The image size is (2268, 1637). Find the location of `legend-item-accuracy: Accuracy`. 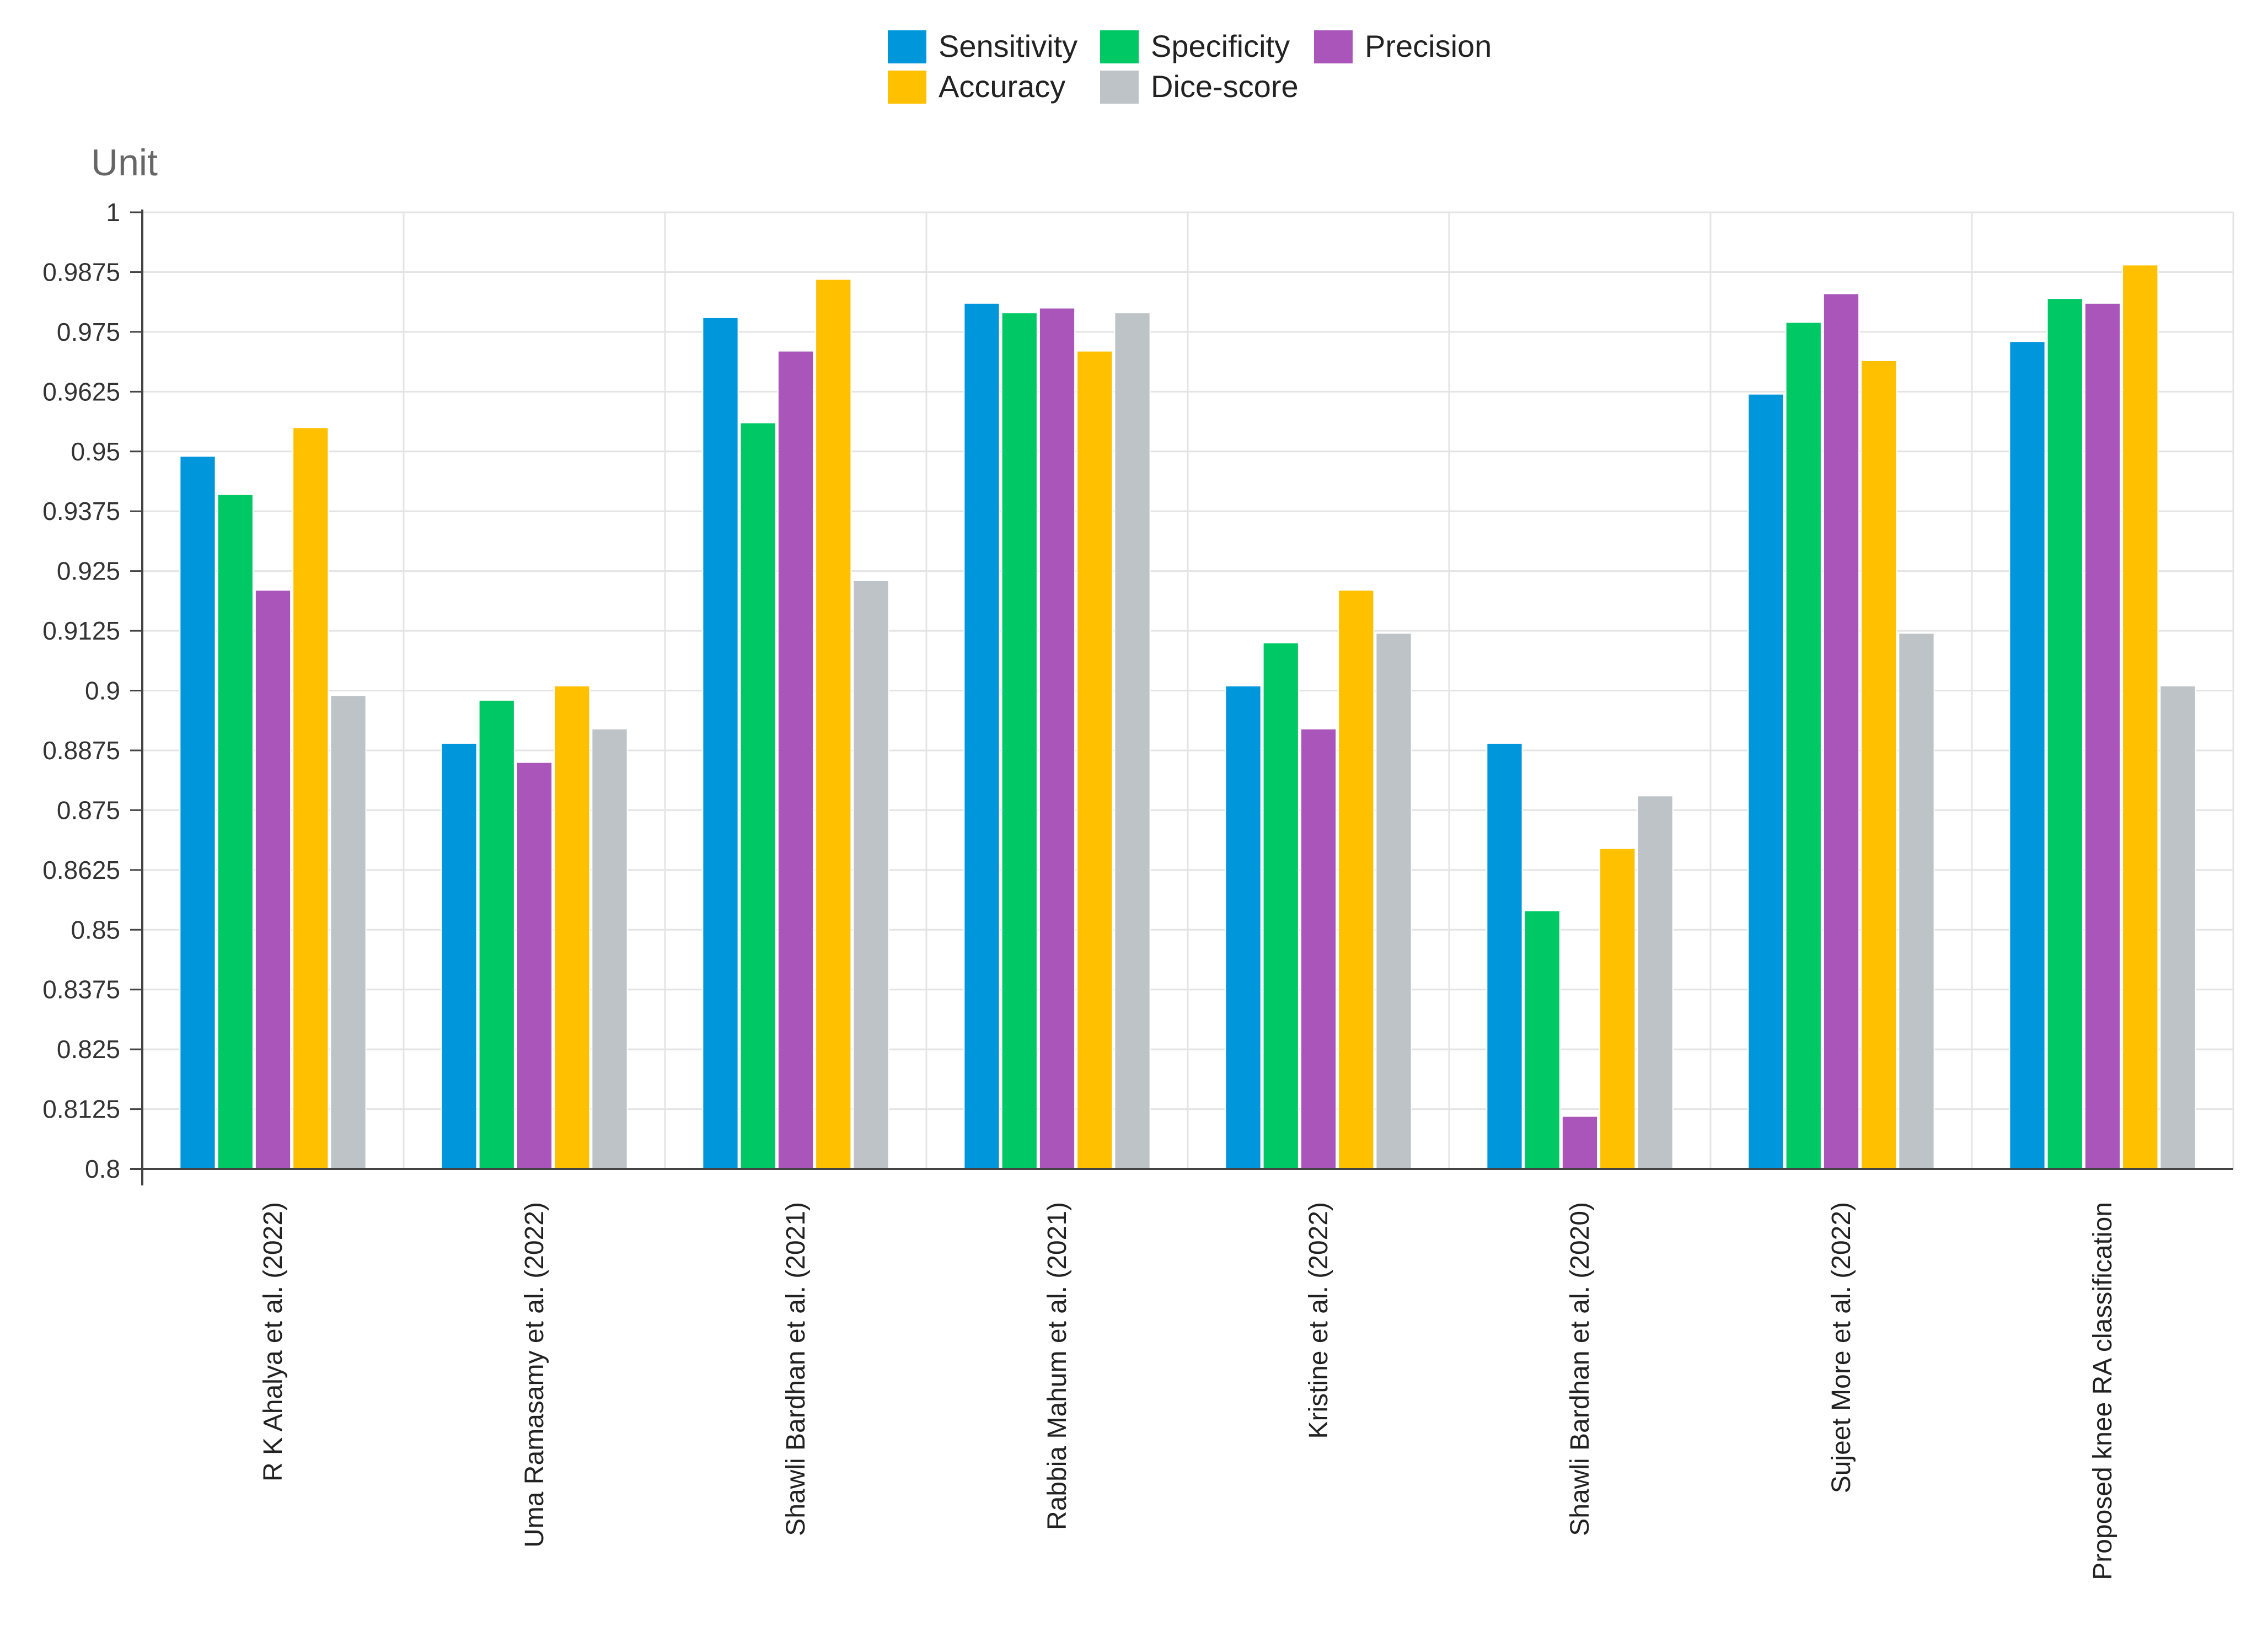

legend-item-accuracy: Accuracy is located at coordinates (976, 86).